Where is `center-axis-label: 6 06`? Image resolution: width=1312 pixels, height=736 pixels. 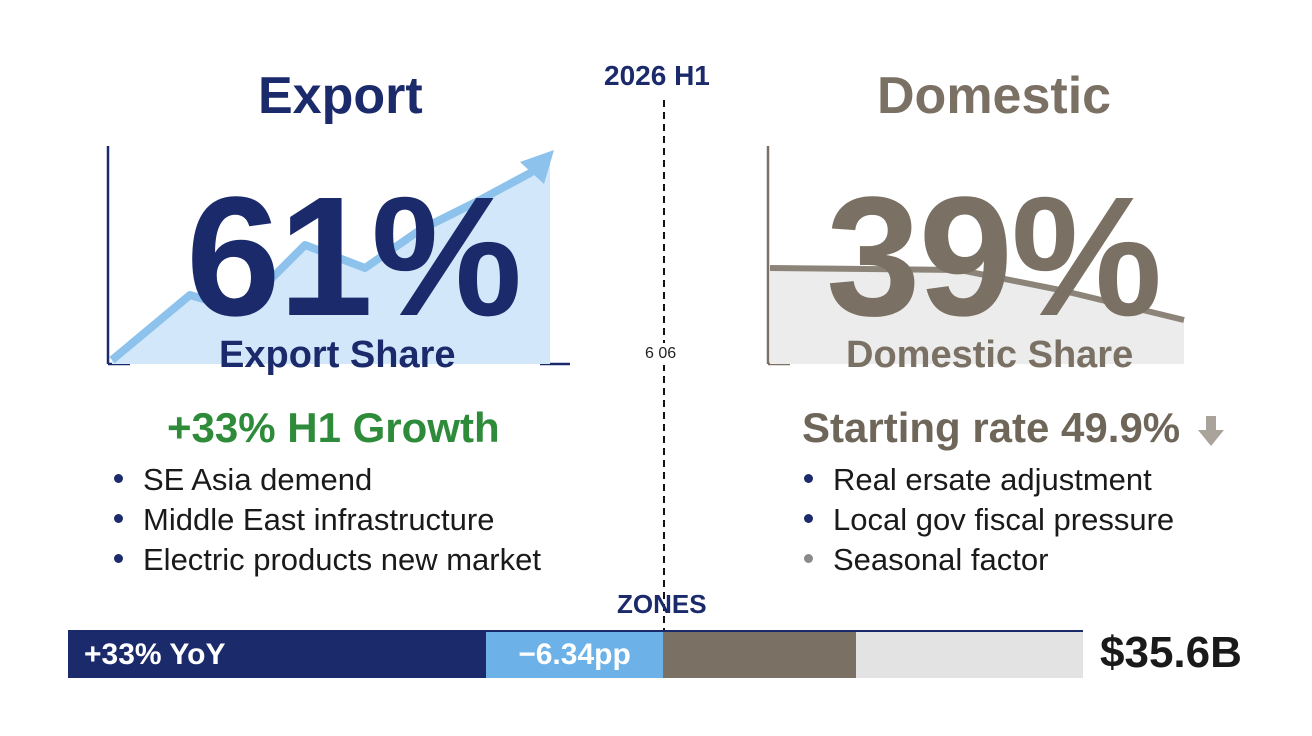 center-axis-label: 6 06 is located at coordinates (661, 354).